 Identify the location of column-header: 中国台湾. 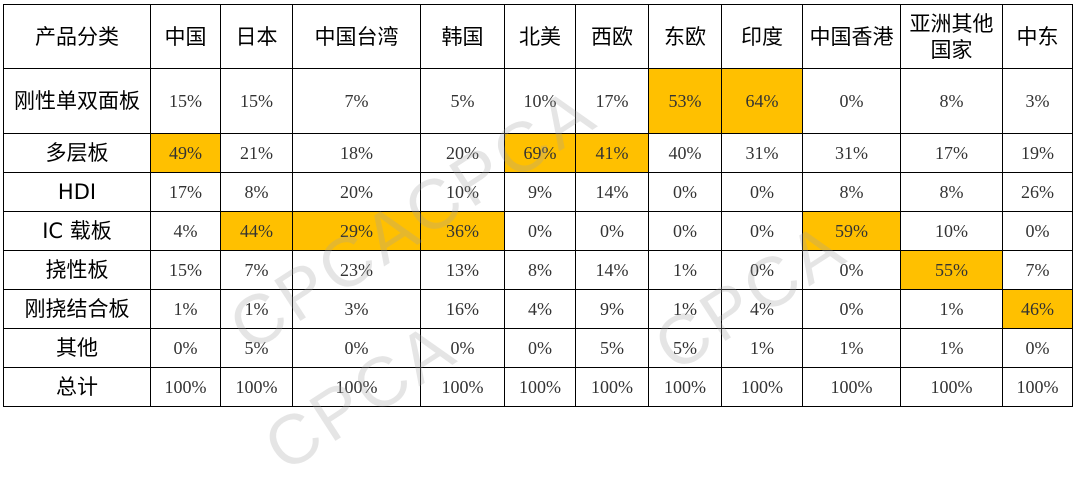
(356, 36).